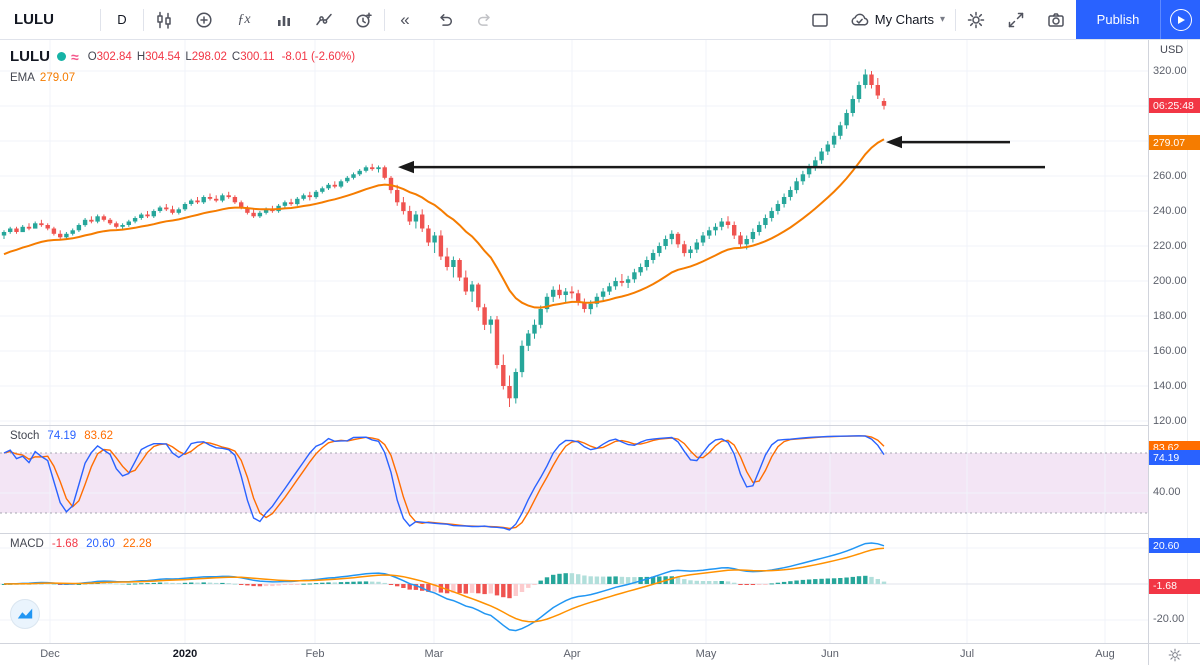 The image size is (1200, 665). I want to click on currency-label: USD, so click(1172, 50).